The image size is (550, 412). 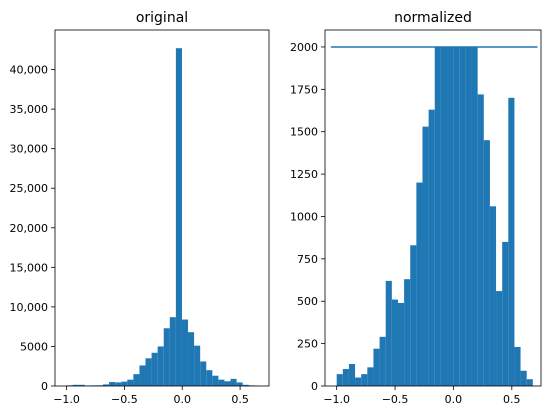 I want to click on y-tick-label: 1750, so click(x=304, y=89).